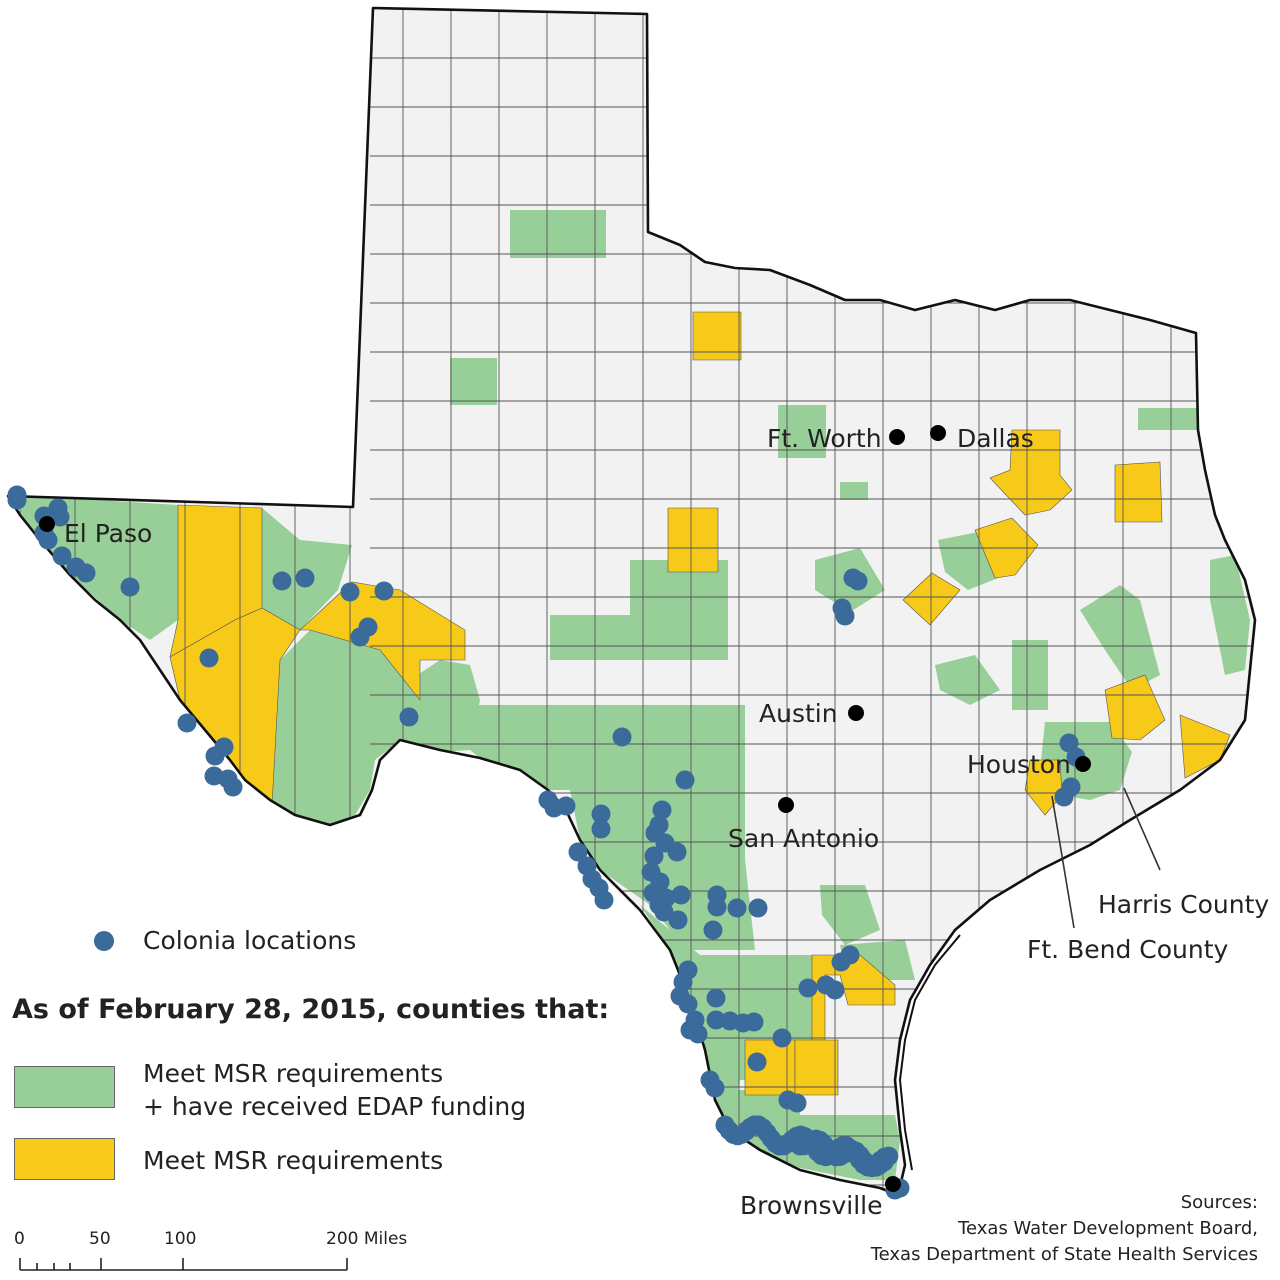 This screenshot has height=1280, width=1280. Describe the element at coordinates (1063, 862) in the screenshot. I see `ftbend-callout-line` at that location.